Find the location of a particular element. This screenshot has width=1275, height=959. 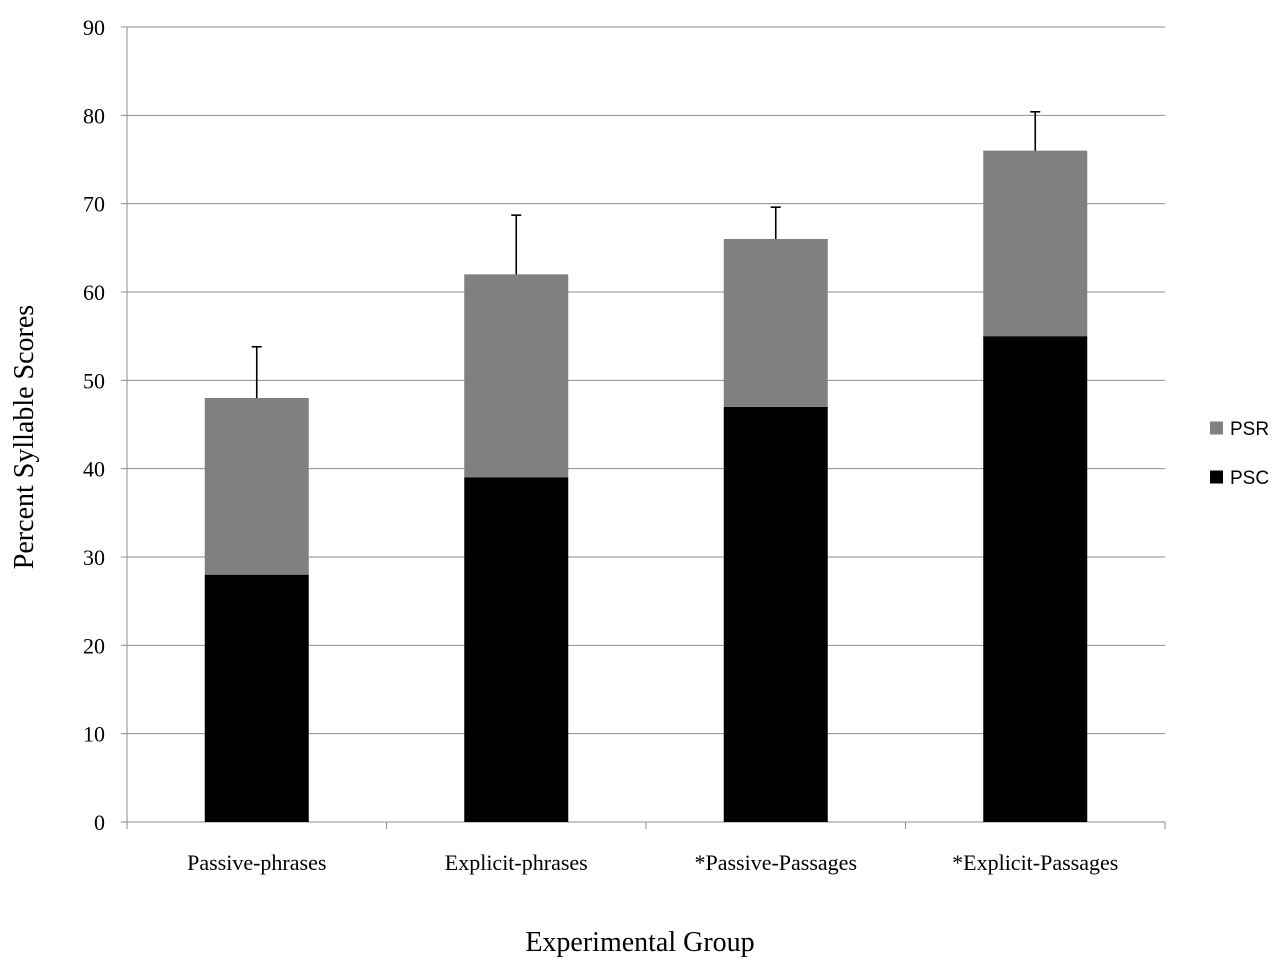

y-tick-label: 80 is located at coordinates (94, 115).